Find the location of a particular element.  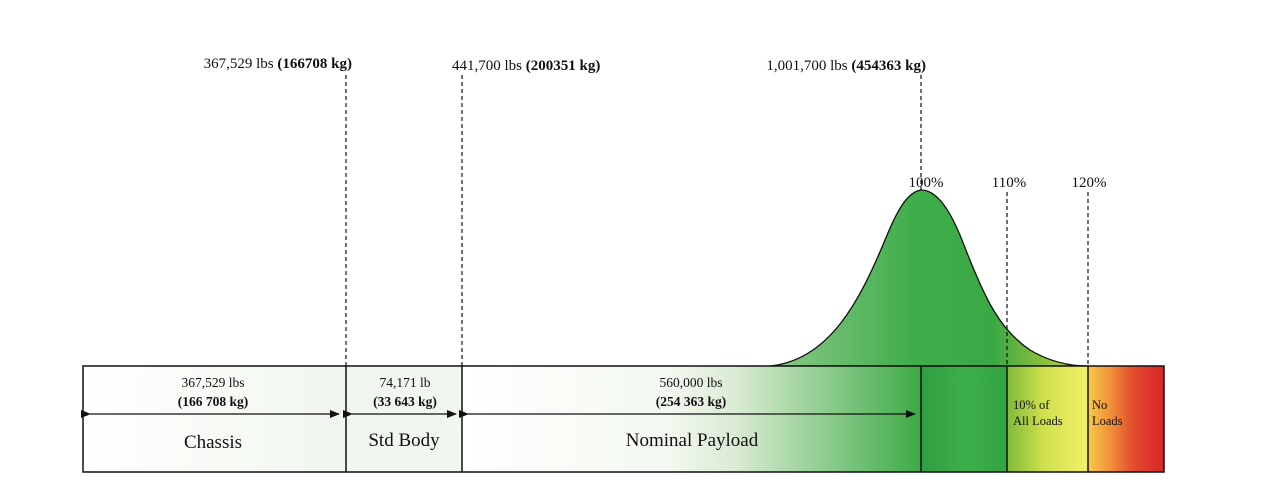

marker-2-label: 441,700 lbs (200351 kg) is located at coordinates (526, 66).